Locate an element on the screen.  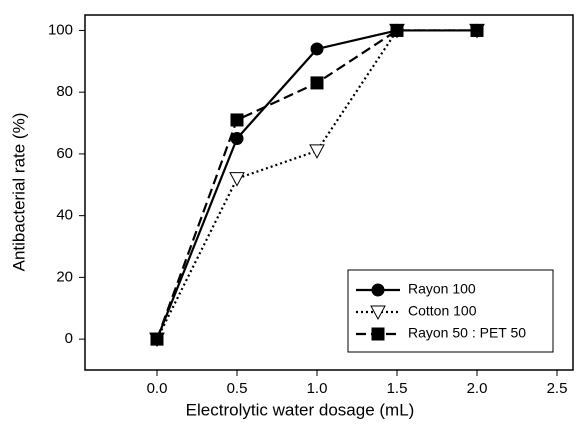
y-tick-label: 20 is located at coordinates (64, 276).